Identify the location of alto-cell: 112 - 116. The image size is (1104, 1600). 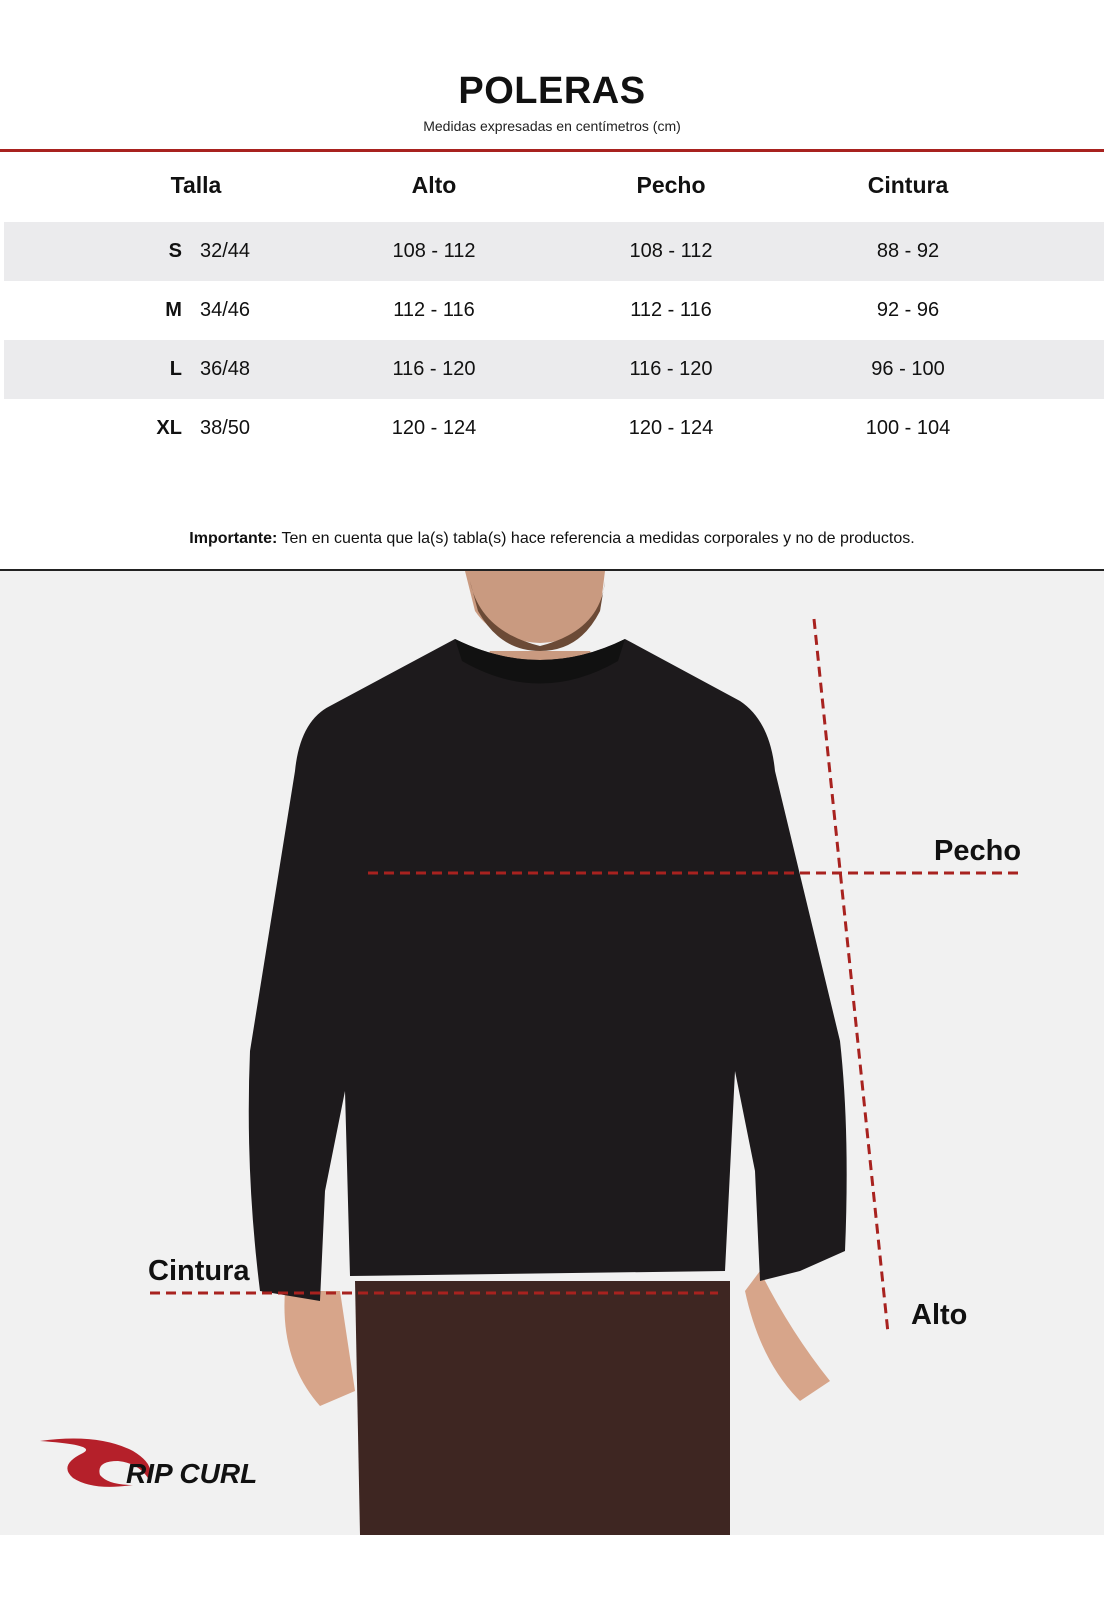
(434, 310).